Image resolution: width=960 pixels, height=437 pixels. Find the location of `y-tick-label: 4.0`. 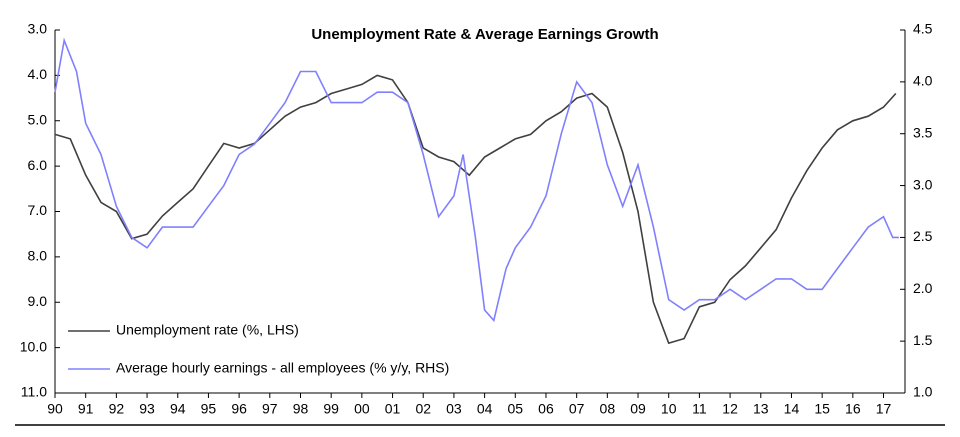

y-tick-label: 4.0 is located at coordinates (38, 74).